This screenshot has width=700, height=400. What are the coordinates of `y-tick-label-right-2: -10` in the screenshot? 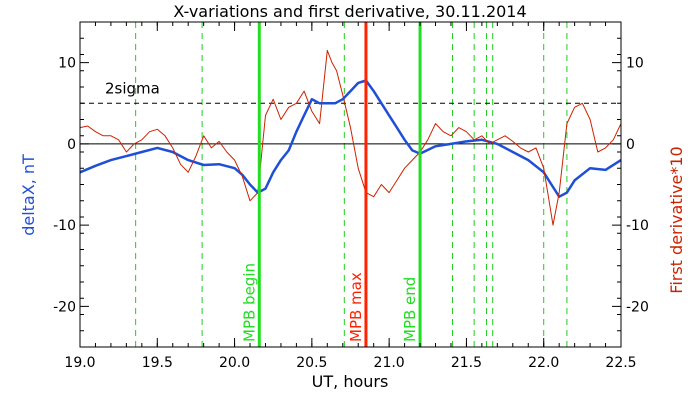 It's located at (637, 226).